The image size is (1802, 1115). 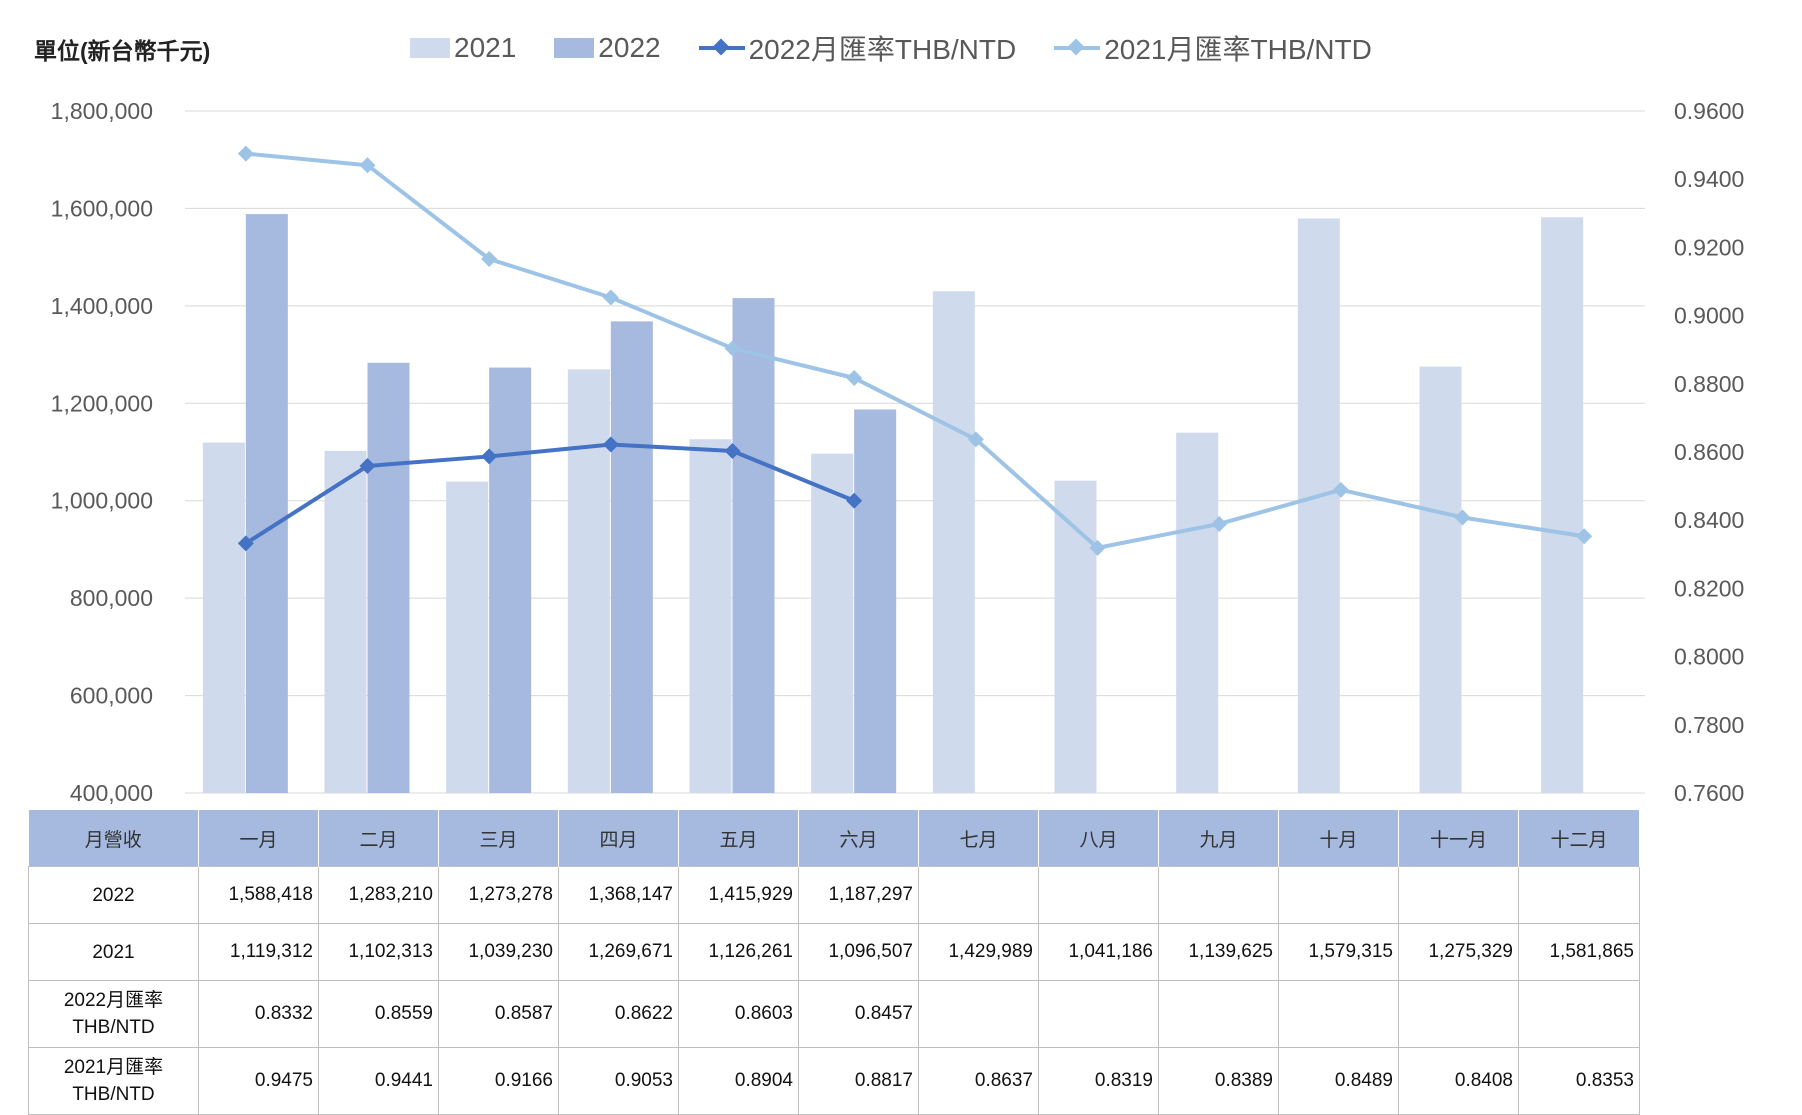 What do you see at coordinates (629, 47) in the screenshot?
I see `legend-label-2022: 2022` at bounding box center [629, 47].